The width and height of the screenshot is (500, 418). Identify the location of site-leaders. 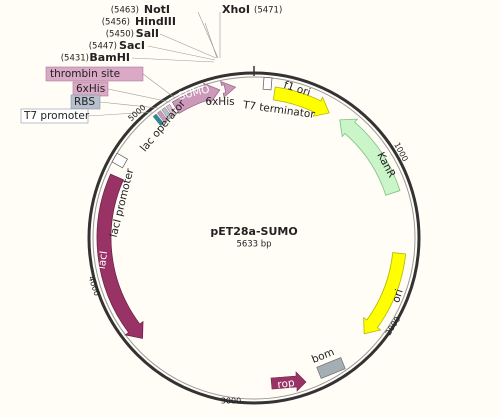
(154, 64).